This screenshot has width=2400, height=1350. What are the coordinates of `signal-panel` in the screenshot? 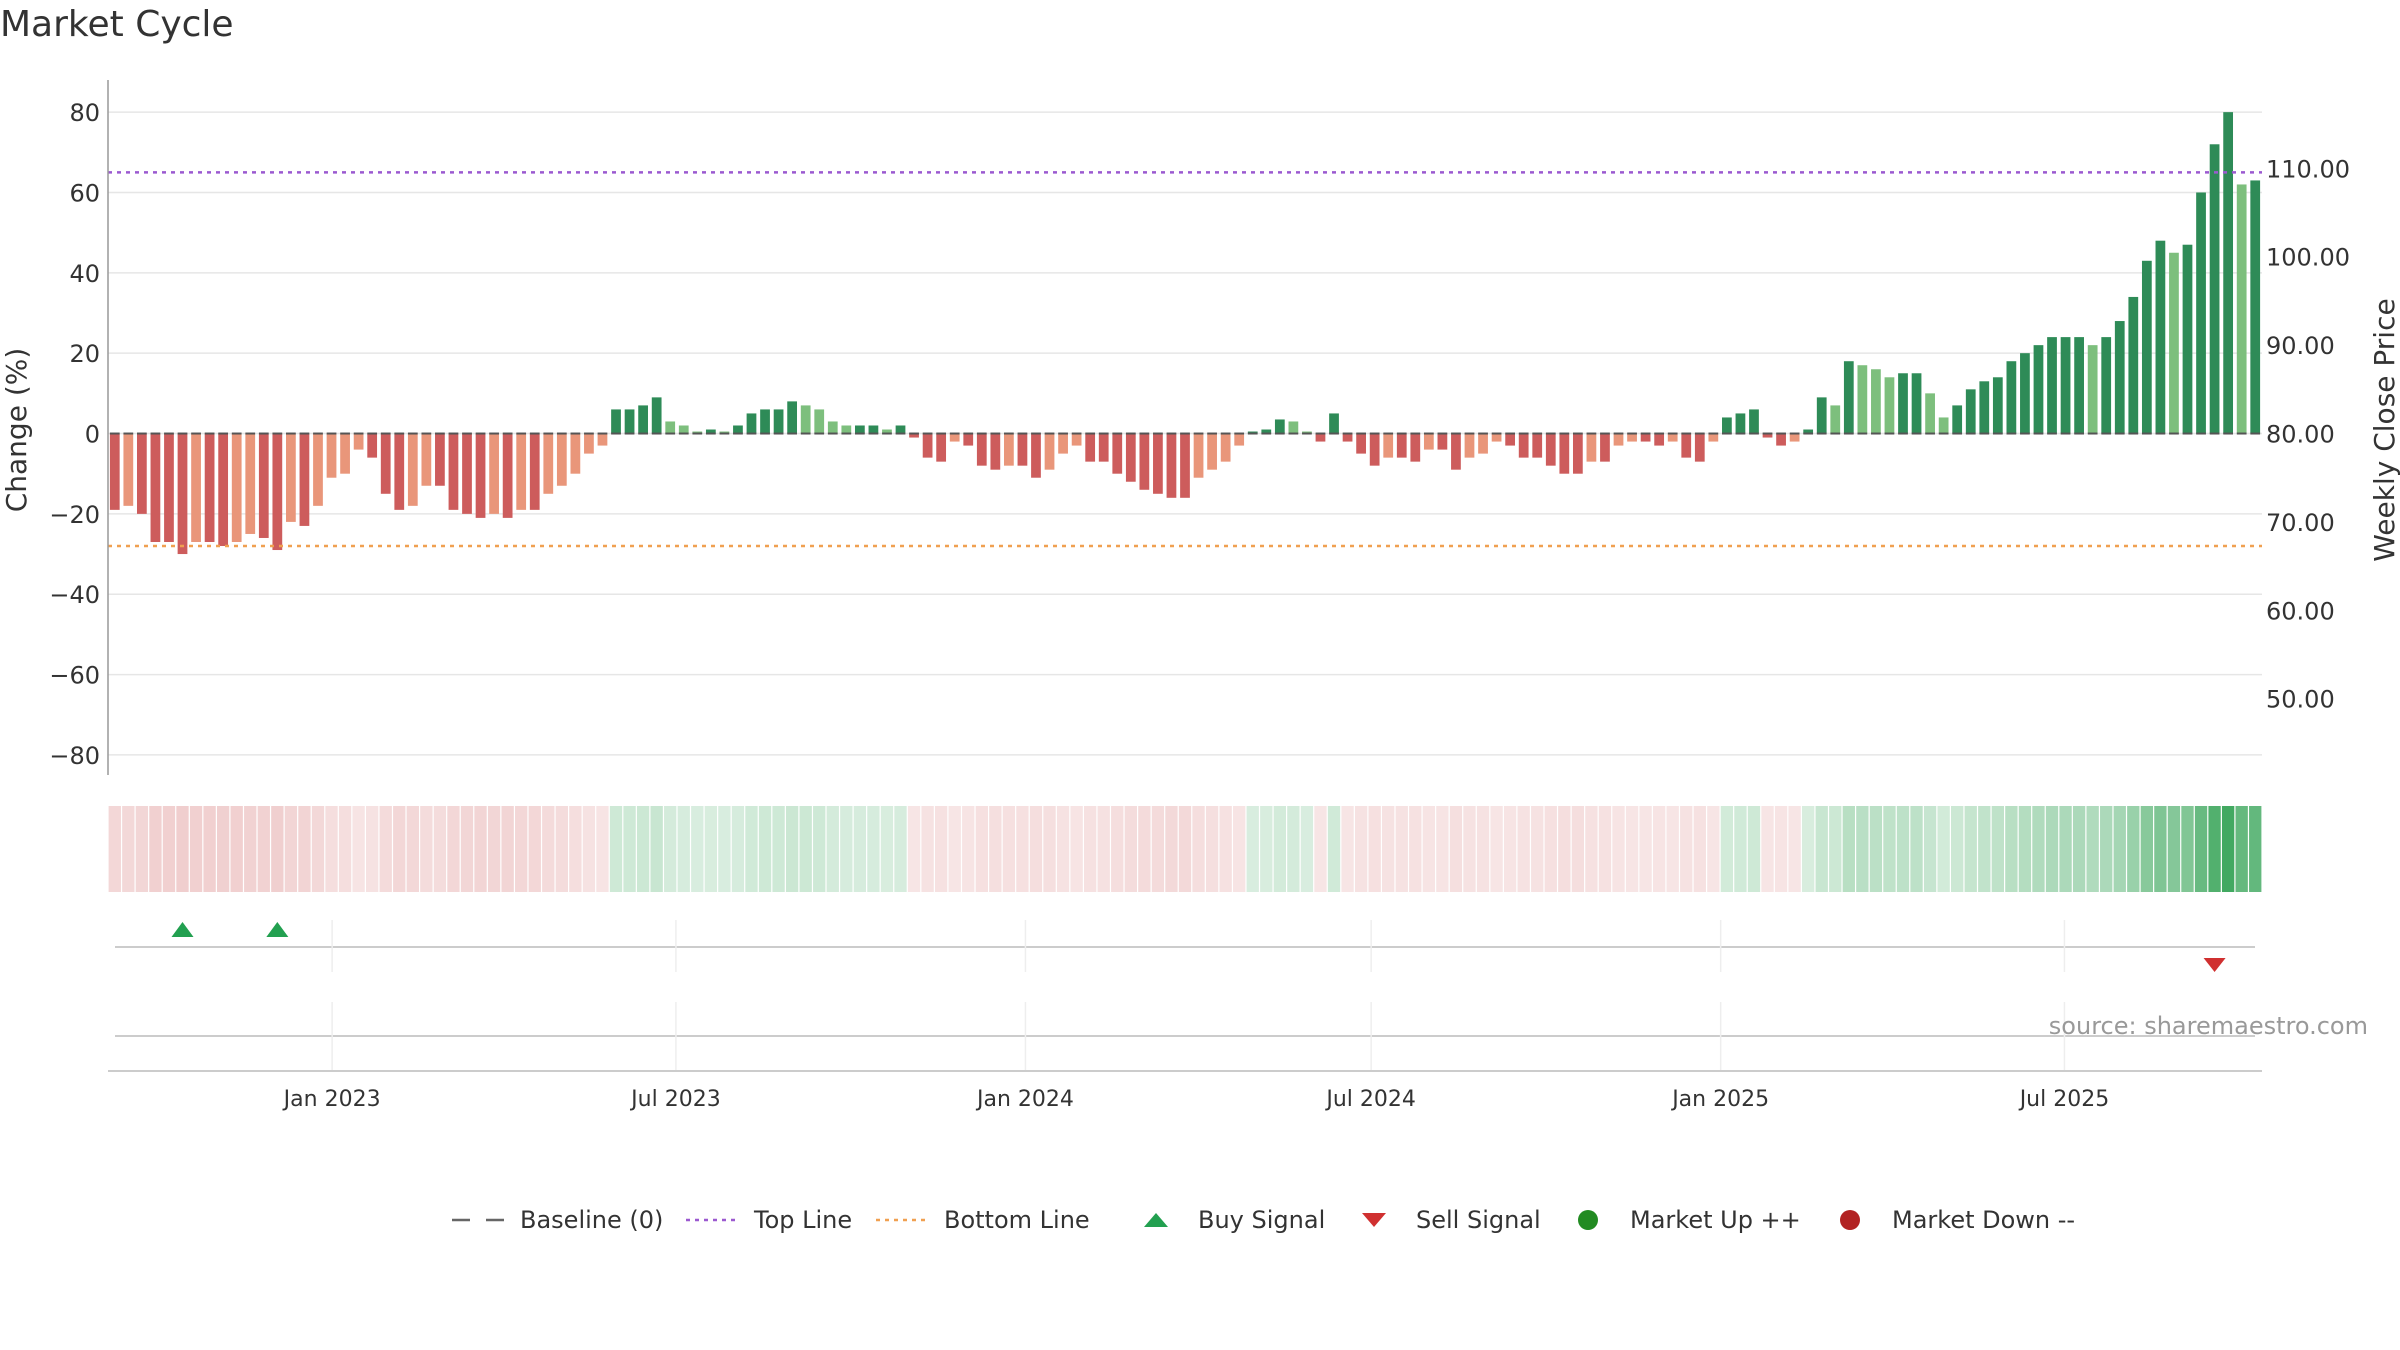 It's located at (1185, 946).